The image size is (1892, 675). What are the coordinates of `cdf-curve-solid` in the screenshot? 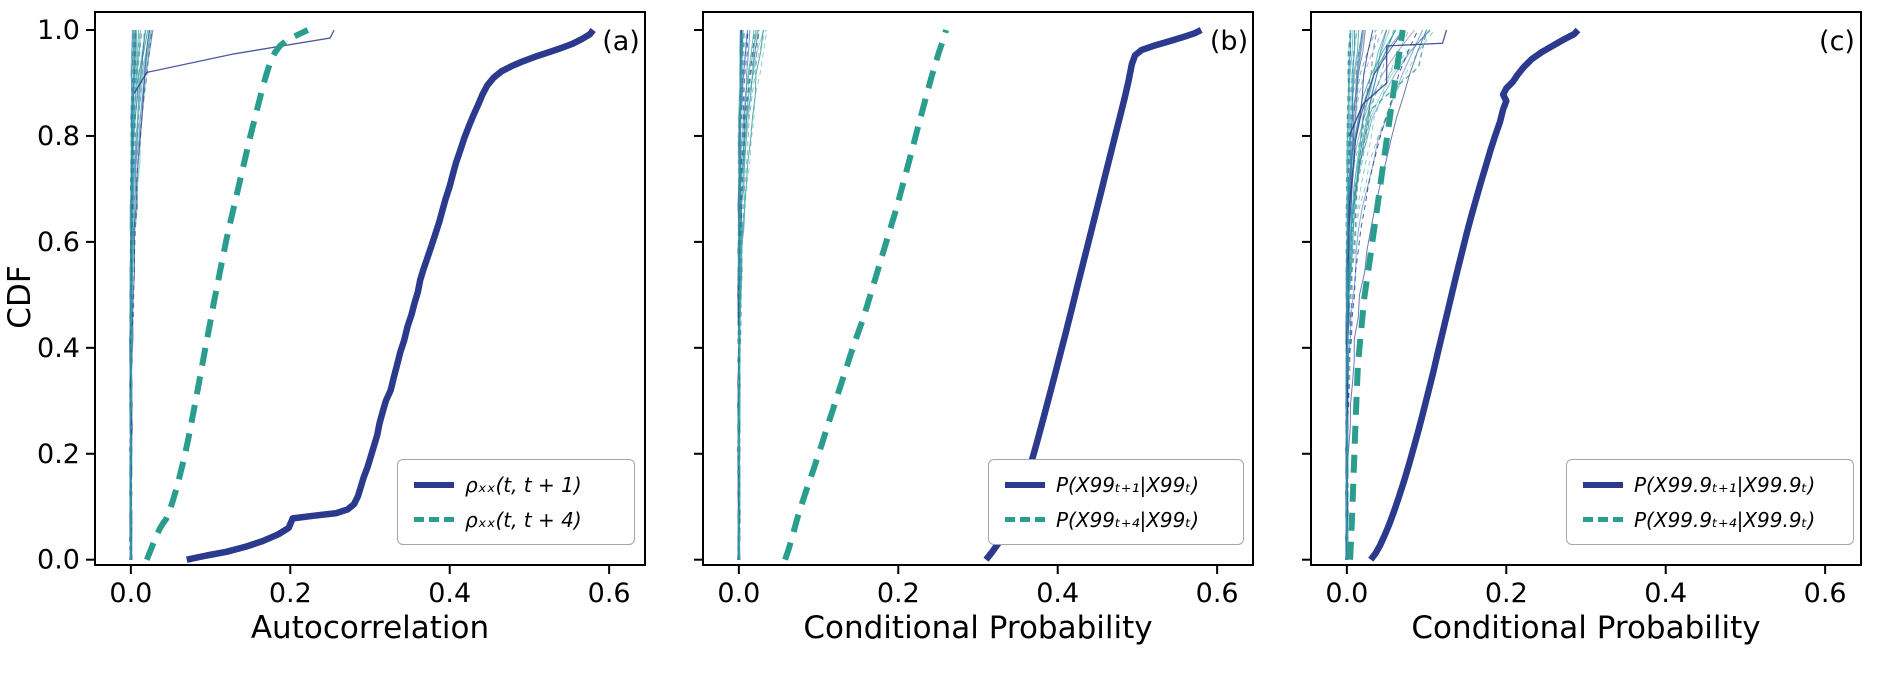 It's located at (1474, 294).